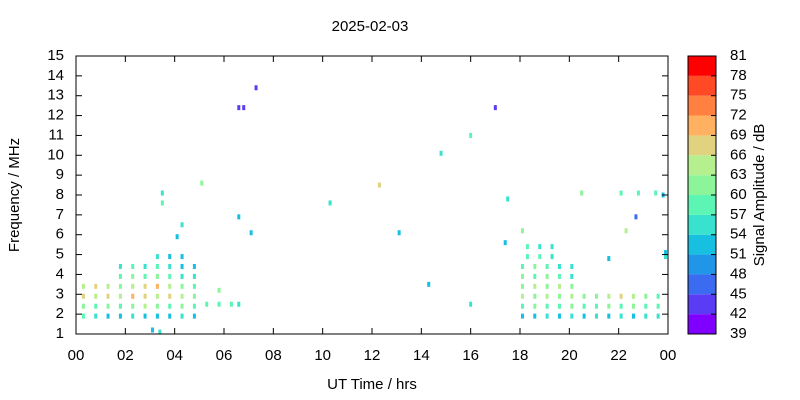 The image size is (800, 400). What do you see at coordinates (60, 194) in the screenshot?
I see `y-tick-label: 8` at bounding box center [60, 194].